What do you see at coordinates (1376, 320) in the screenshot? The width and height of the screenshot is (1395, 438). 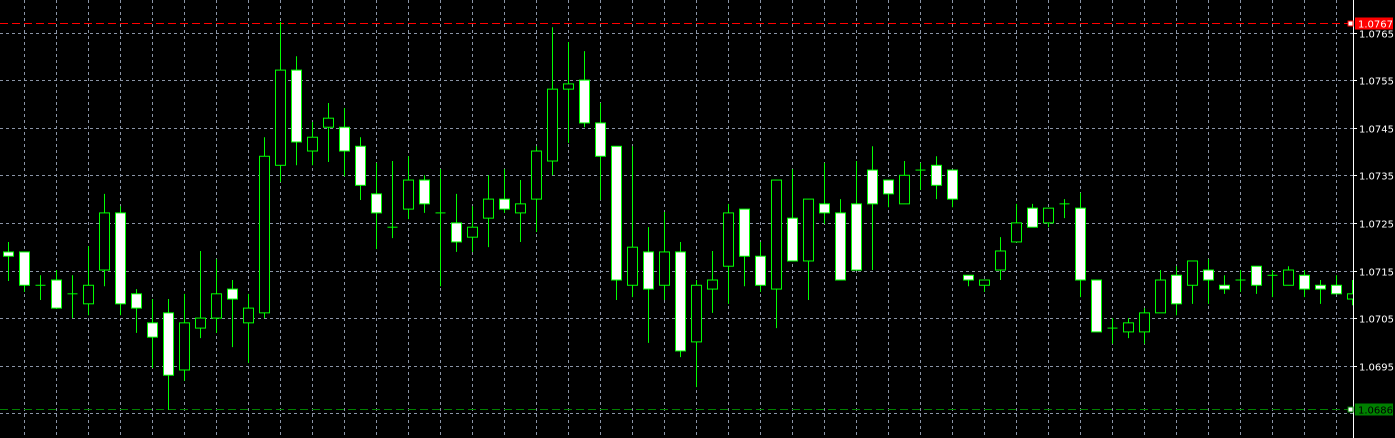 I see `y-tick-label: 1.0705` at bounding box center [1376, 320].